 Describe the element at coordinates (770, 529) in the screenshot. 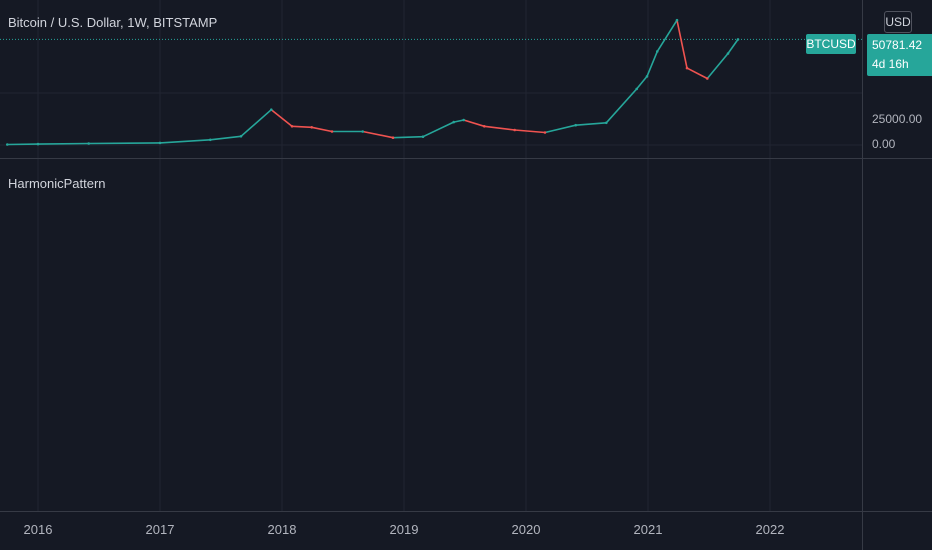

I see `time-axis-label: 2022` at that location.